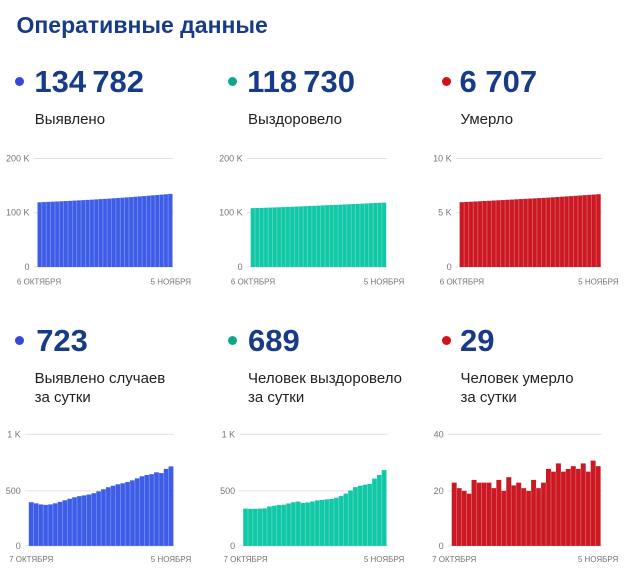  I want to click on svg-text: 20, so click(439, 491).